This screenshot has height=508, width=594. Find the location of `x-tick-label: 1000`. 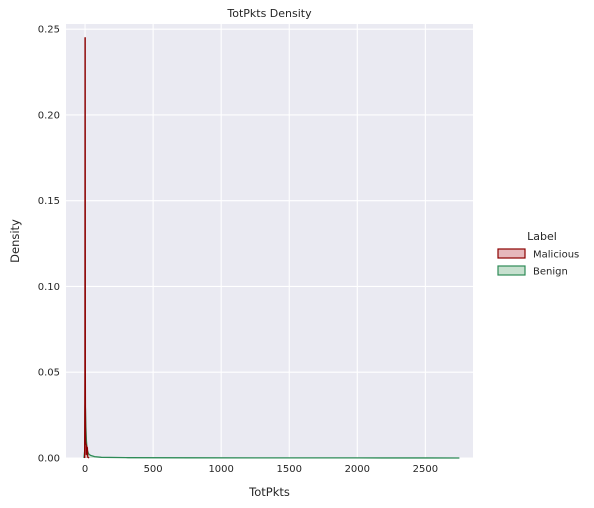

x-tick-label: 1000 is located at coordinates (220, 469).